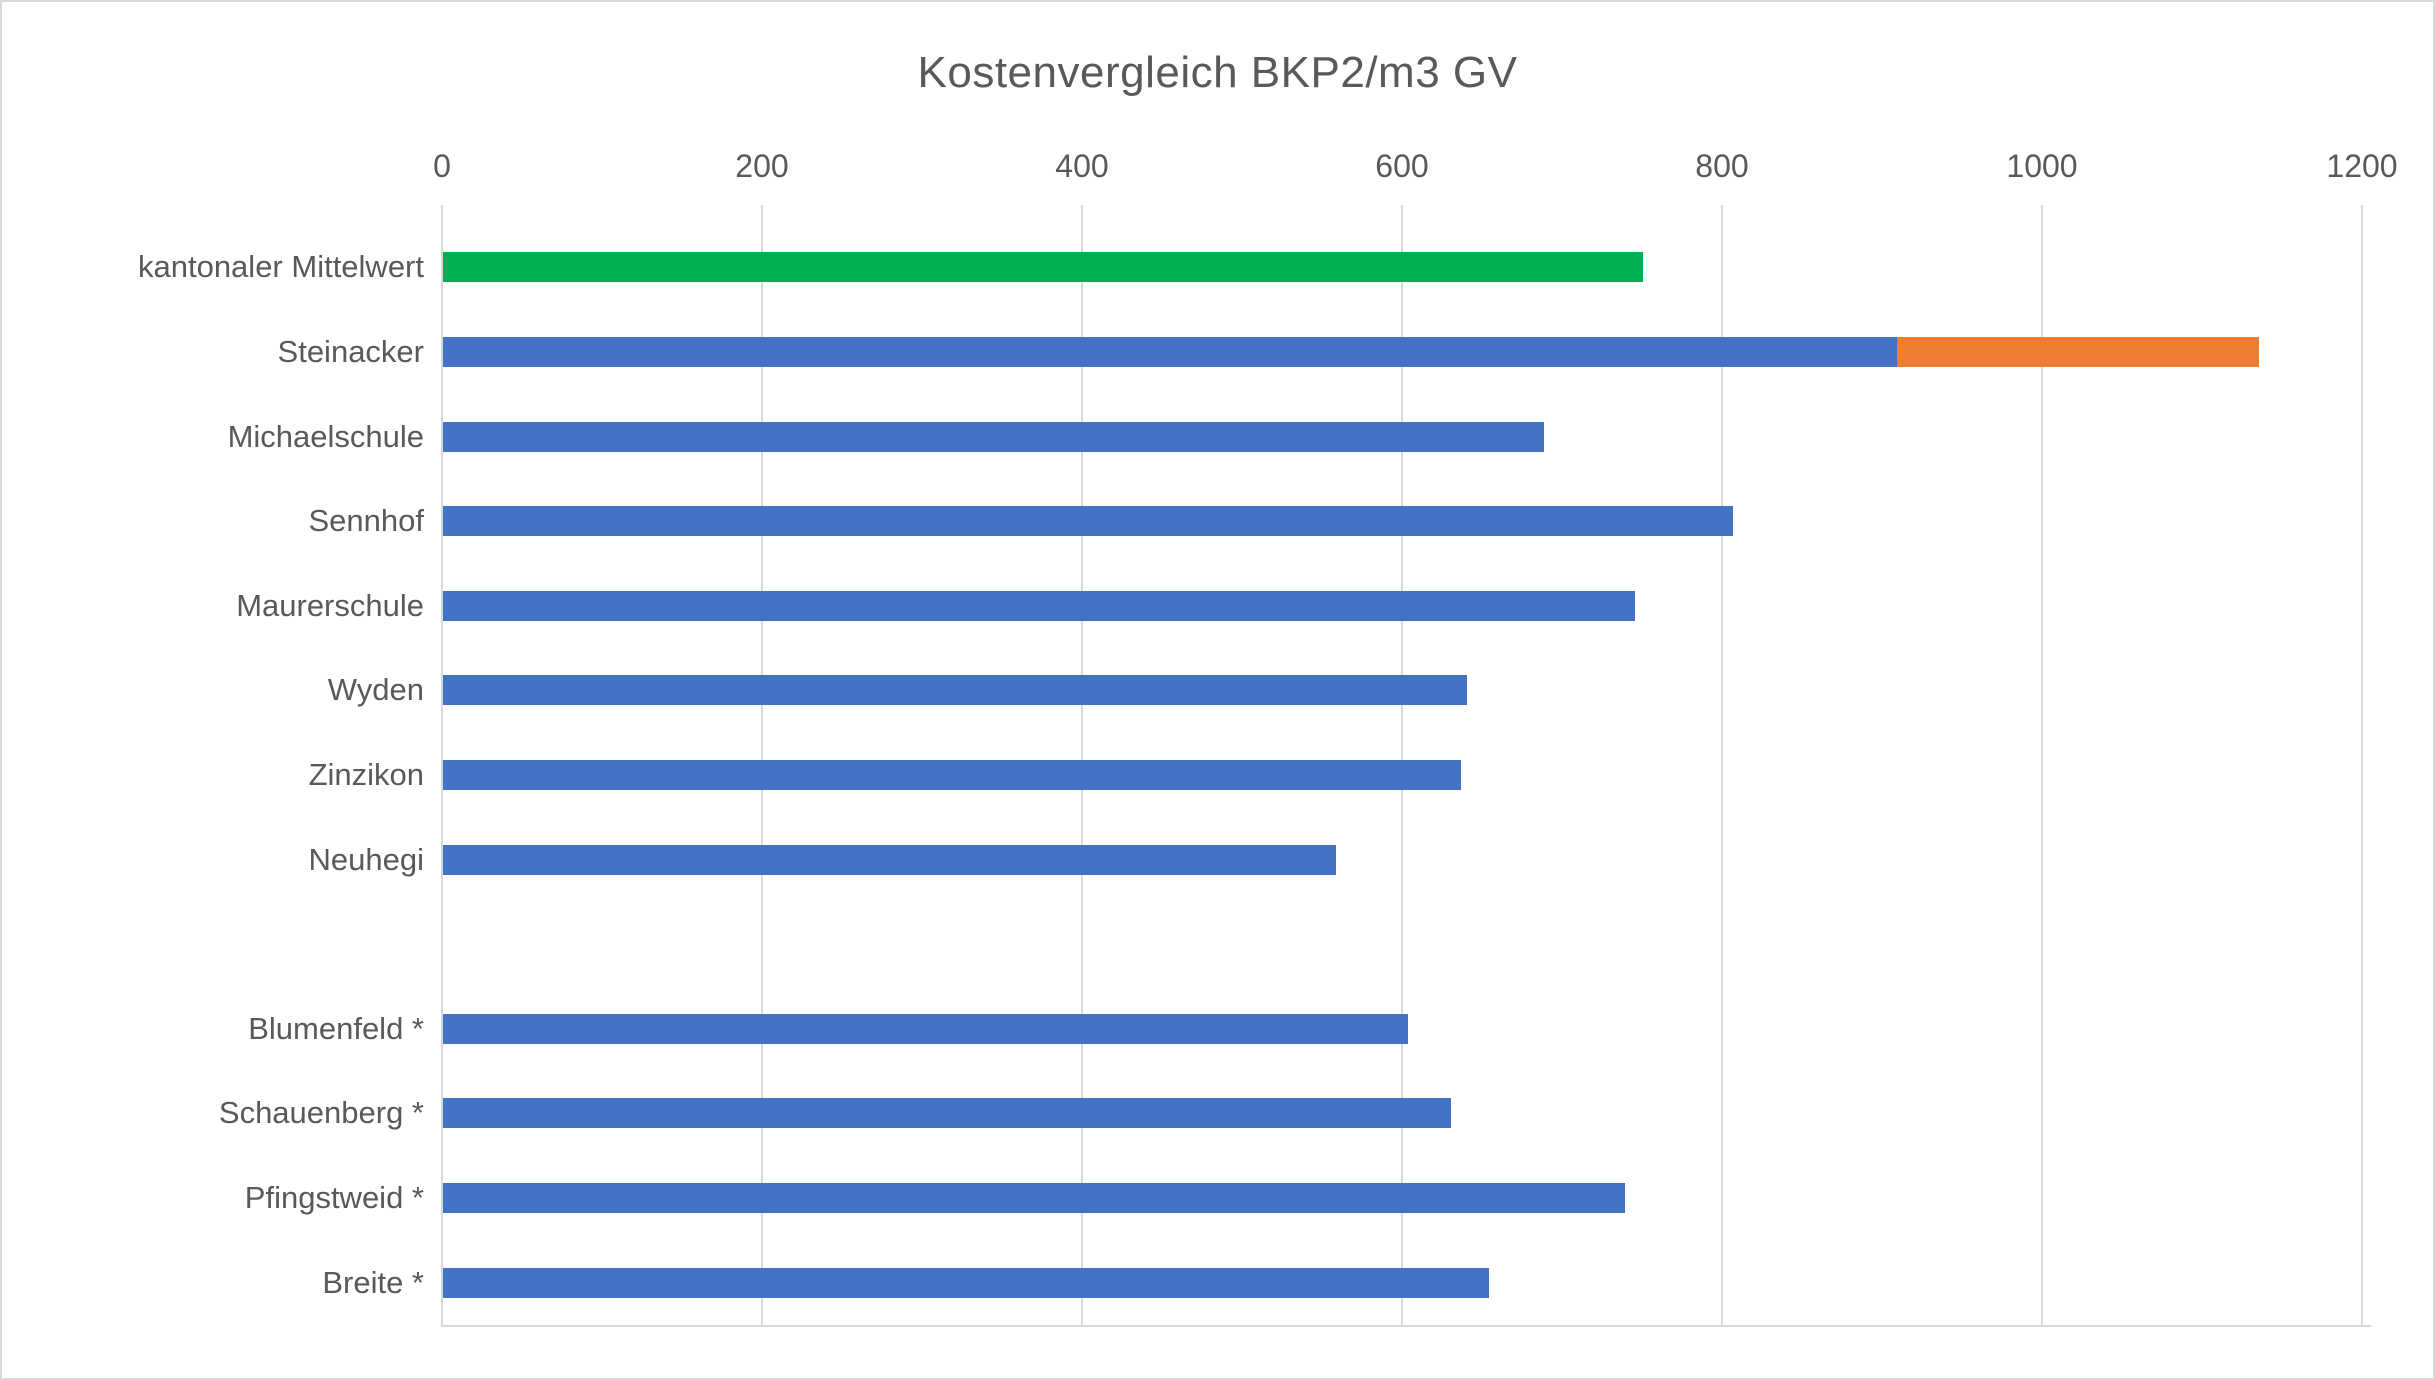 The width and height of the screenshot is (2435, 1380). What do you see at coordinates (366, 521) in the screenshot?
I see `category-label: Sennhof` at bounding box center [366, 521].